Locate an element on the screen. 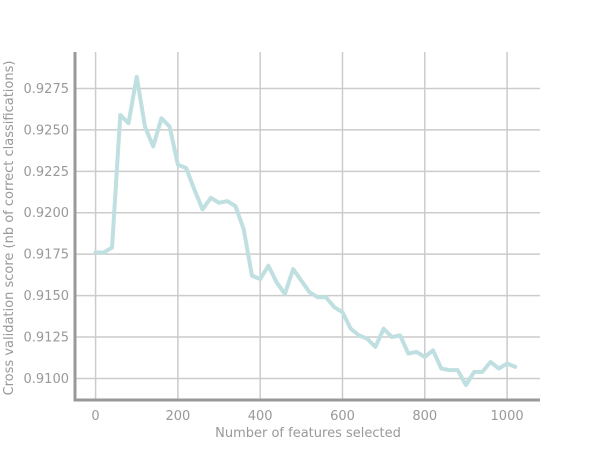 This screenshot has width=600, height=454. x-tick-label: 0 is located at coordinates (95, 416).